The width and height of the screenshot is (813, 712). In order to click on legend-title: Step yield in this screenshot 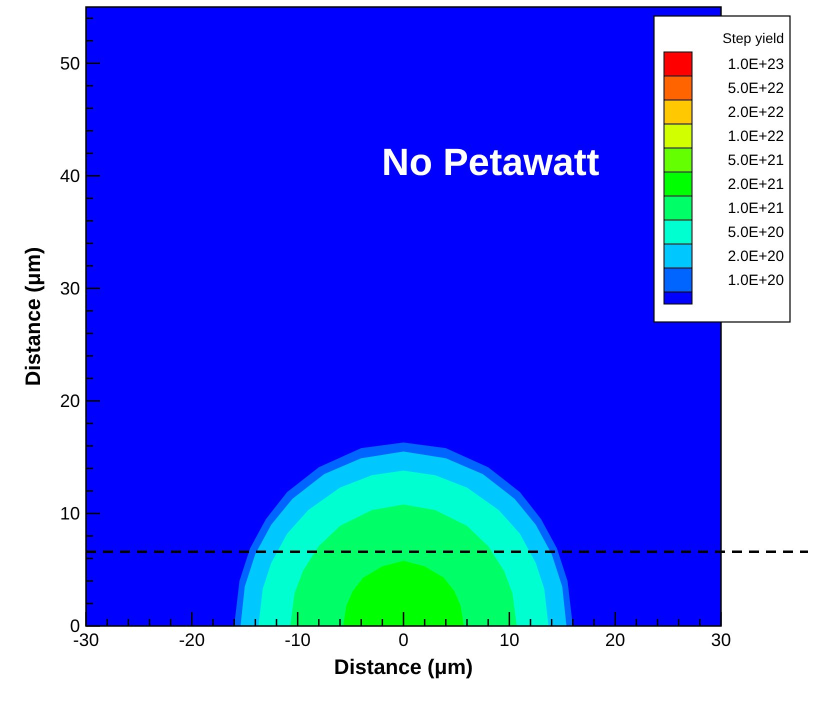, I will do `click(753, 38)`.